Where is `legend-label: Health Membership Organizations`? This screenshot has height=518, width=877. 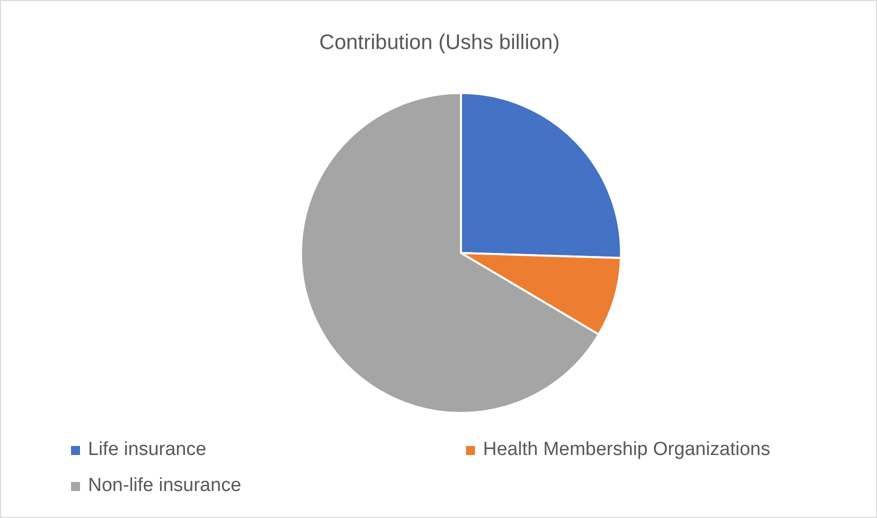
legend-label: Health Membership Organizations is located at coordinates (626, 450).